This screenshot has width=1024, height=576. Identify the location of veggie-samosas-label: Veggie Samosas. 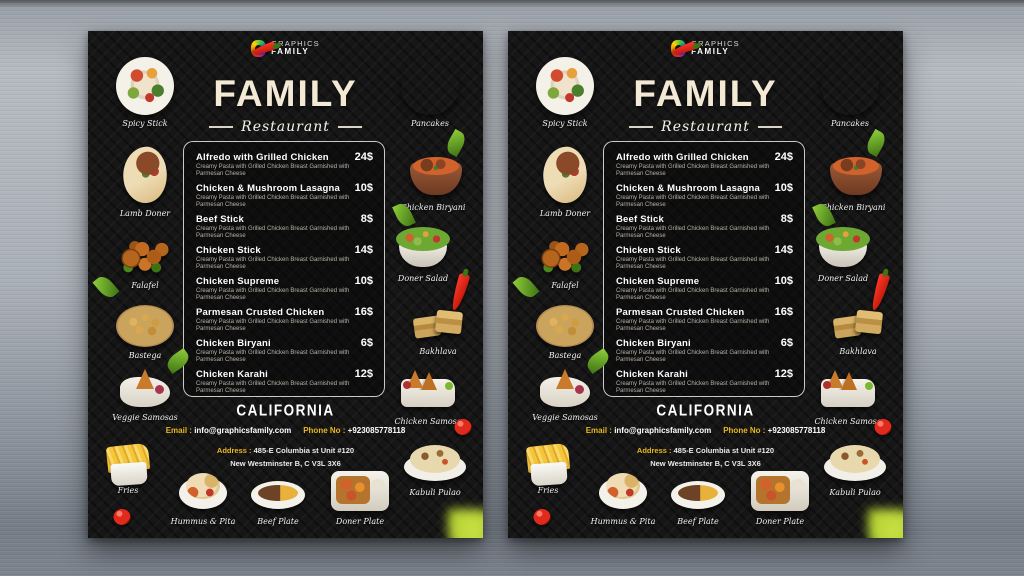
(145, 417).